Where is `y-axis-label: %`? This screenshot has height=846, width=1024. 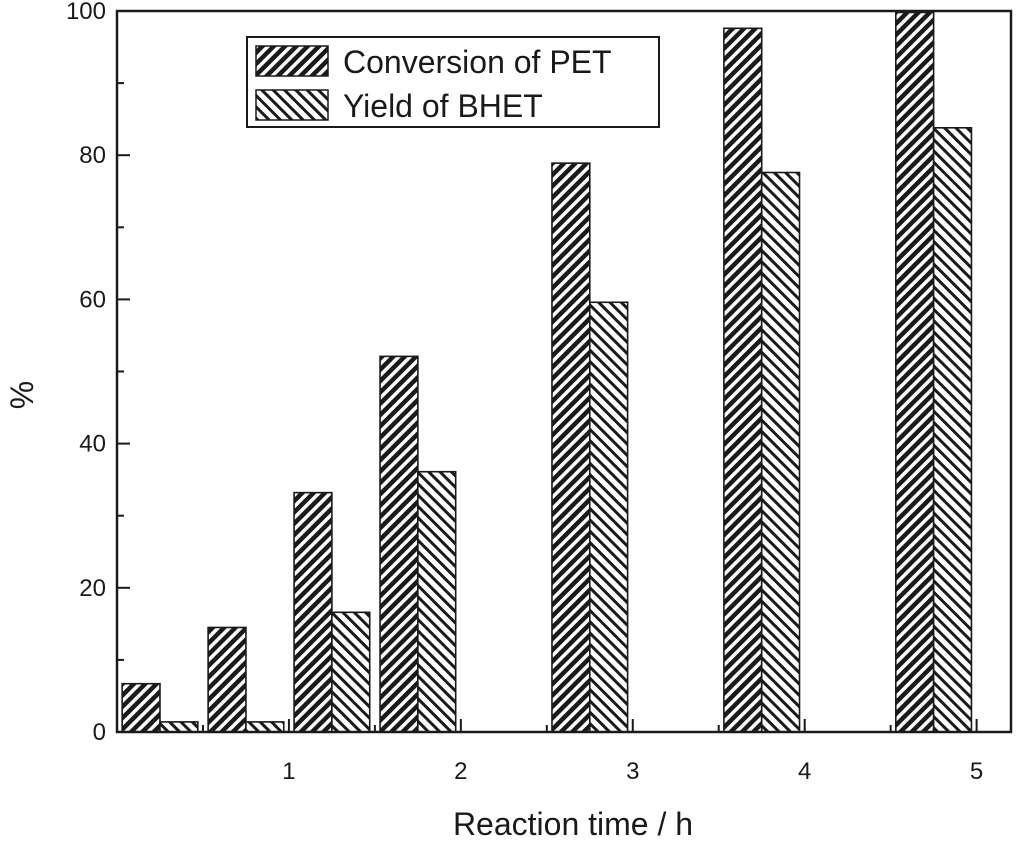 y-axis-label: % is located at coordinates (22, 395).